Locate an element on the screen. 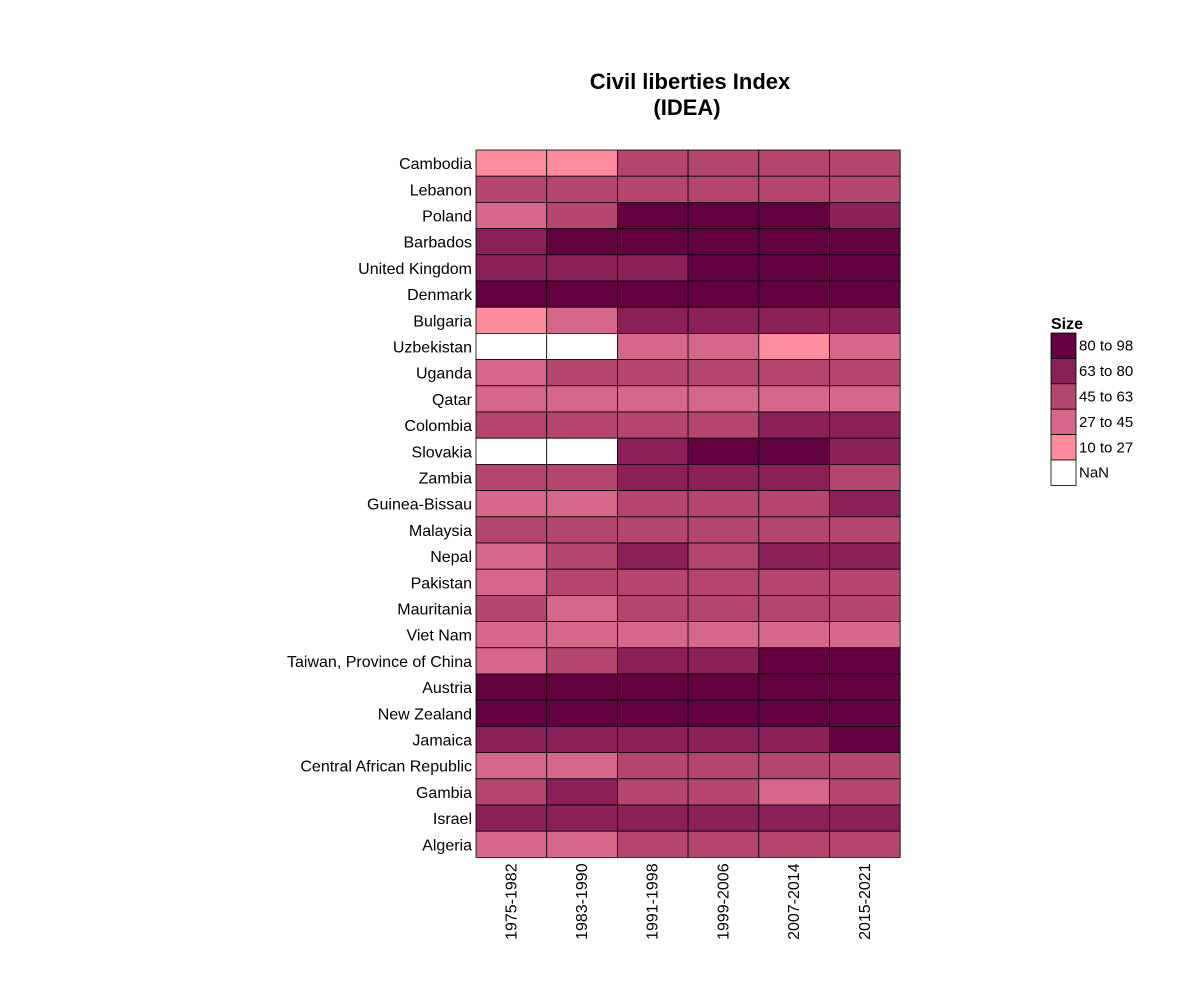  x-axis-label: 2007-2014 is located at coordinates (794, 901).